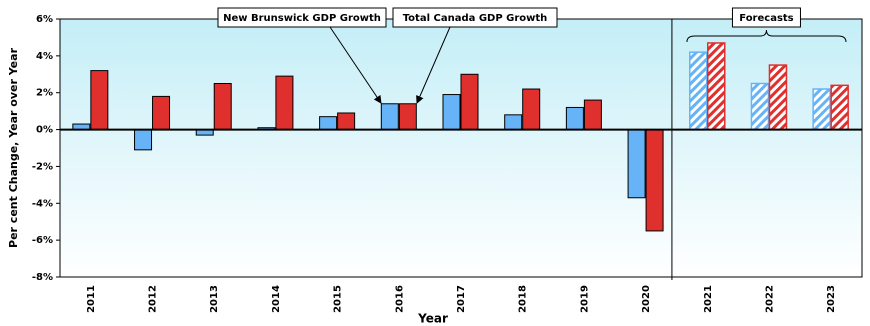 Image resolution: width=870 pixels, height=326 pixels. Describe the element at coordinates (432, 319) in the screenshot. I see `x-axis-label: Year` at that location.